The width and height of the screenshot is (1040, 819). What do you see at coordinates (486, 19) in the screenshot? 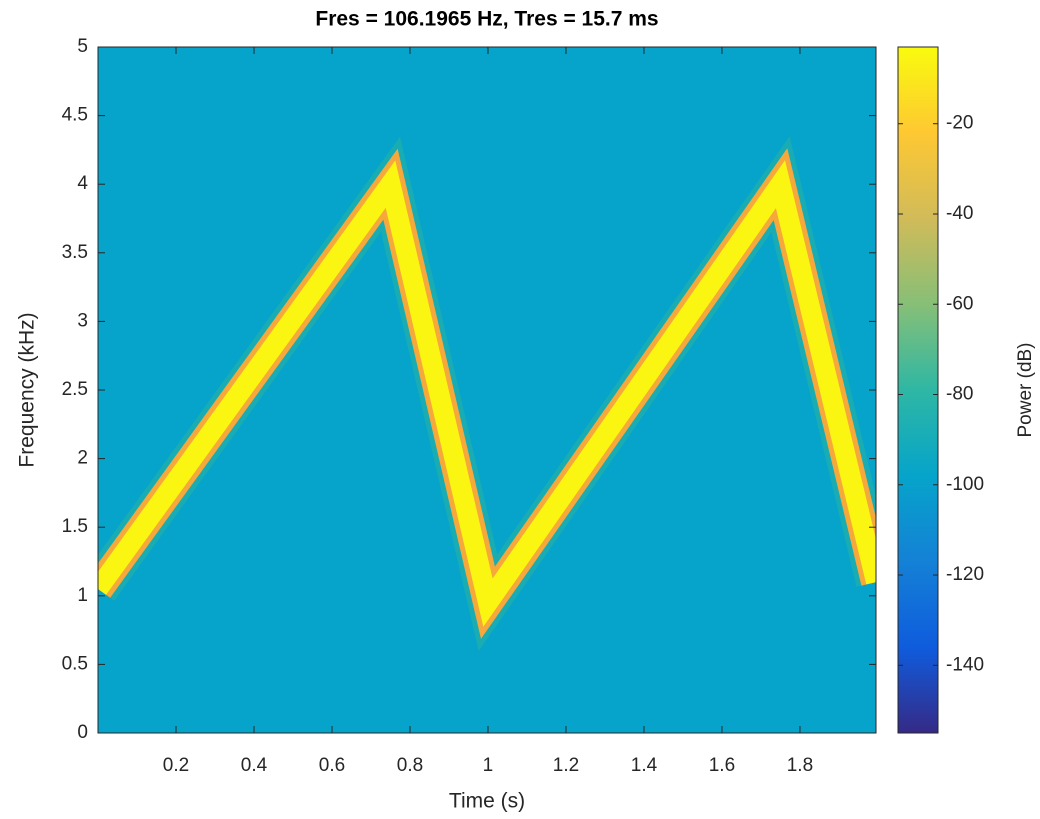
I see `chart-title: Fres = 106.1965 Hz, Tres = 15.7 ms` at bounding box center [486, 19].